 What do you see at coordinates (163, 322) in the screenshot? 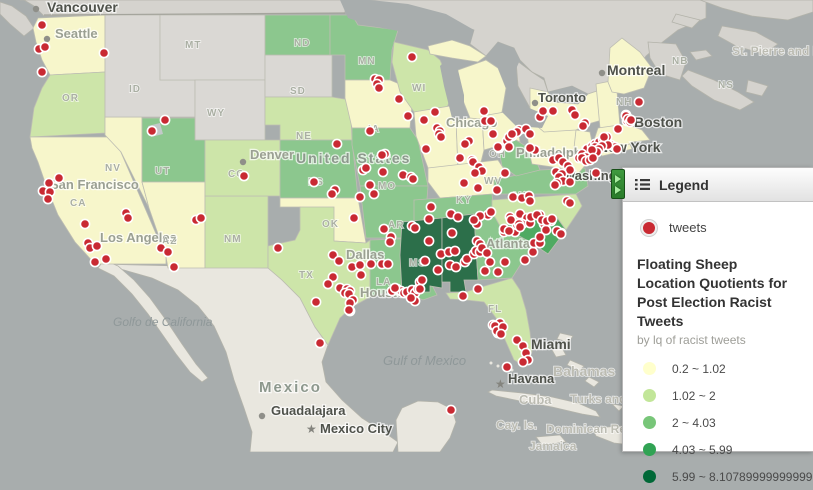
I see `map-label: Golfo de California` at bounding box center [163, 322].